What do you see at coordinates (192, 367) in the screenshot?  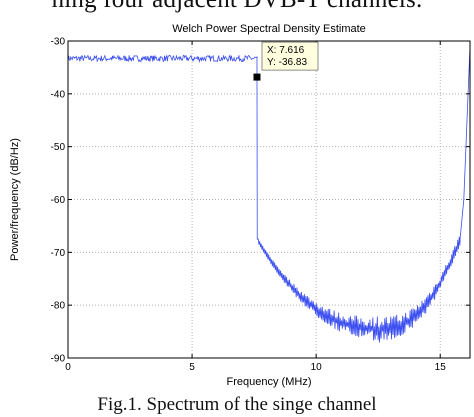 I see `x-tick-label: 5` at bounding box center [192, 367].